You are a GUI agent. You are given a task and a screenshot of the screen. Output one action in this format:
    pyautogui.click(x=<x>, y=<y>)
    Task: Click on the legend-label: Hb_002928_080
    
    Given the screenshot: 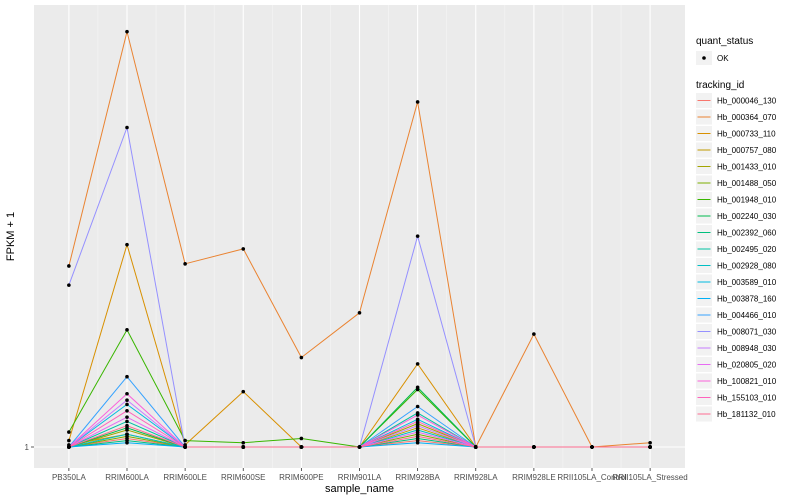 What is the action you would take?
    pyautogui.click(x=747, y=266)
    